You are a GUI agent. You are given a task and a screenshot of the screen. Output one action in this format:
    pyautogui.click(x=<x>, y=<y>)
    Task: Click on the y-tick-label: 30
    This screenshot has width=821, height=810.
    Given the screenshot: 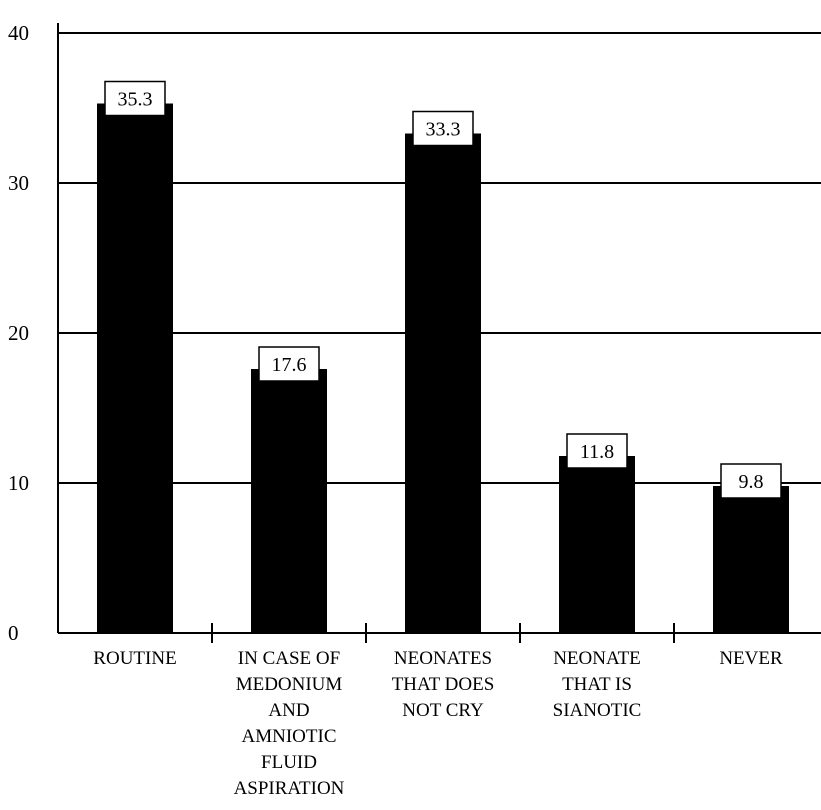 What is the action you would take?
    pyautogui.click(x=18, y=183)
    